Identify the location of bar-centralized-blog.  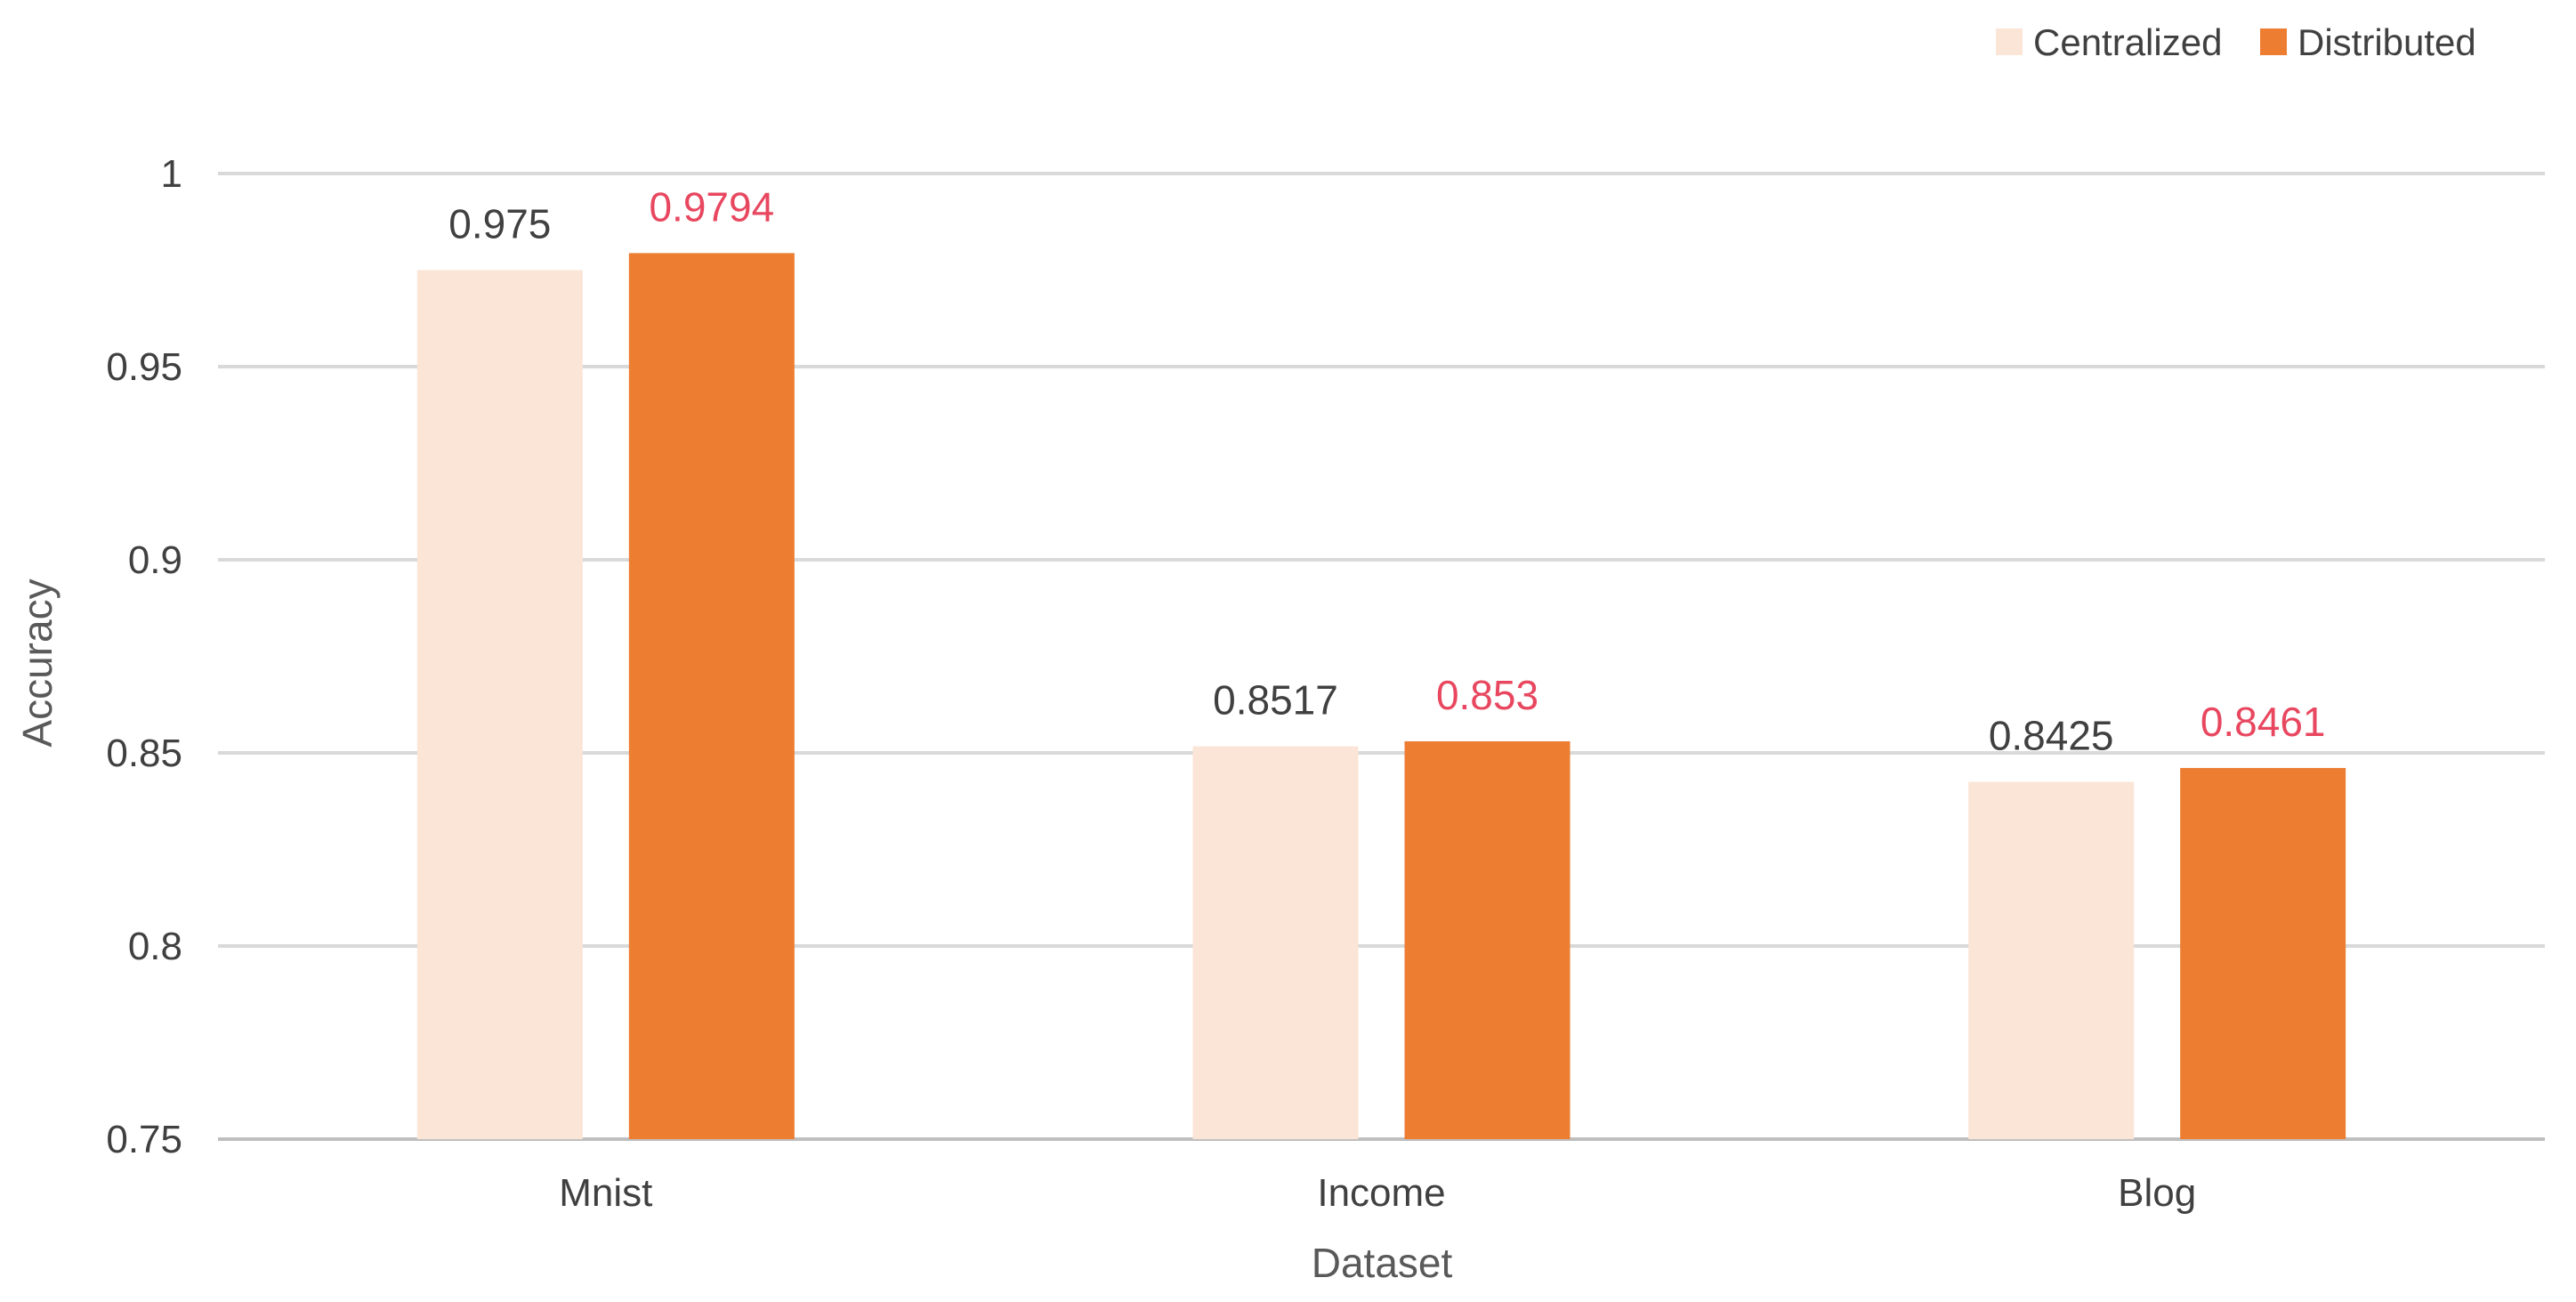
(2051, 960).